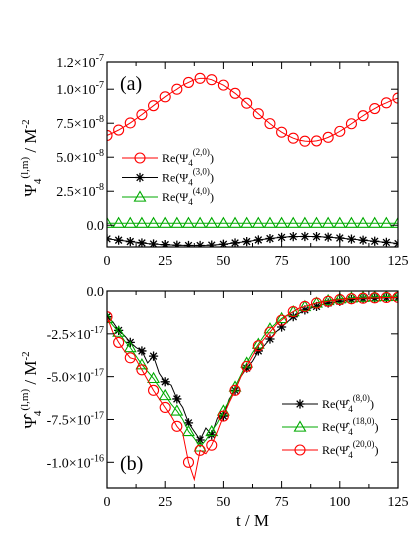 The height and width of the screenshot is (548, 411). I want to click on y-tick-label: -2.5×10⁻¹⁷, so click(75, 334).